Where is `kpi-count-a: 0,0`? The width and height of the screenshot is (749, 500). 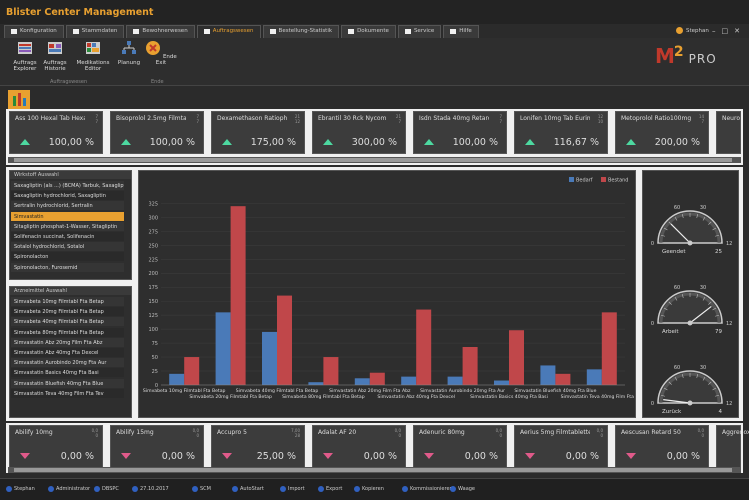
kpi-count-a: 0,0 is located at coordinates (195, 430).